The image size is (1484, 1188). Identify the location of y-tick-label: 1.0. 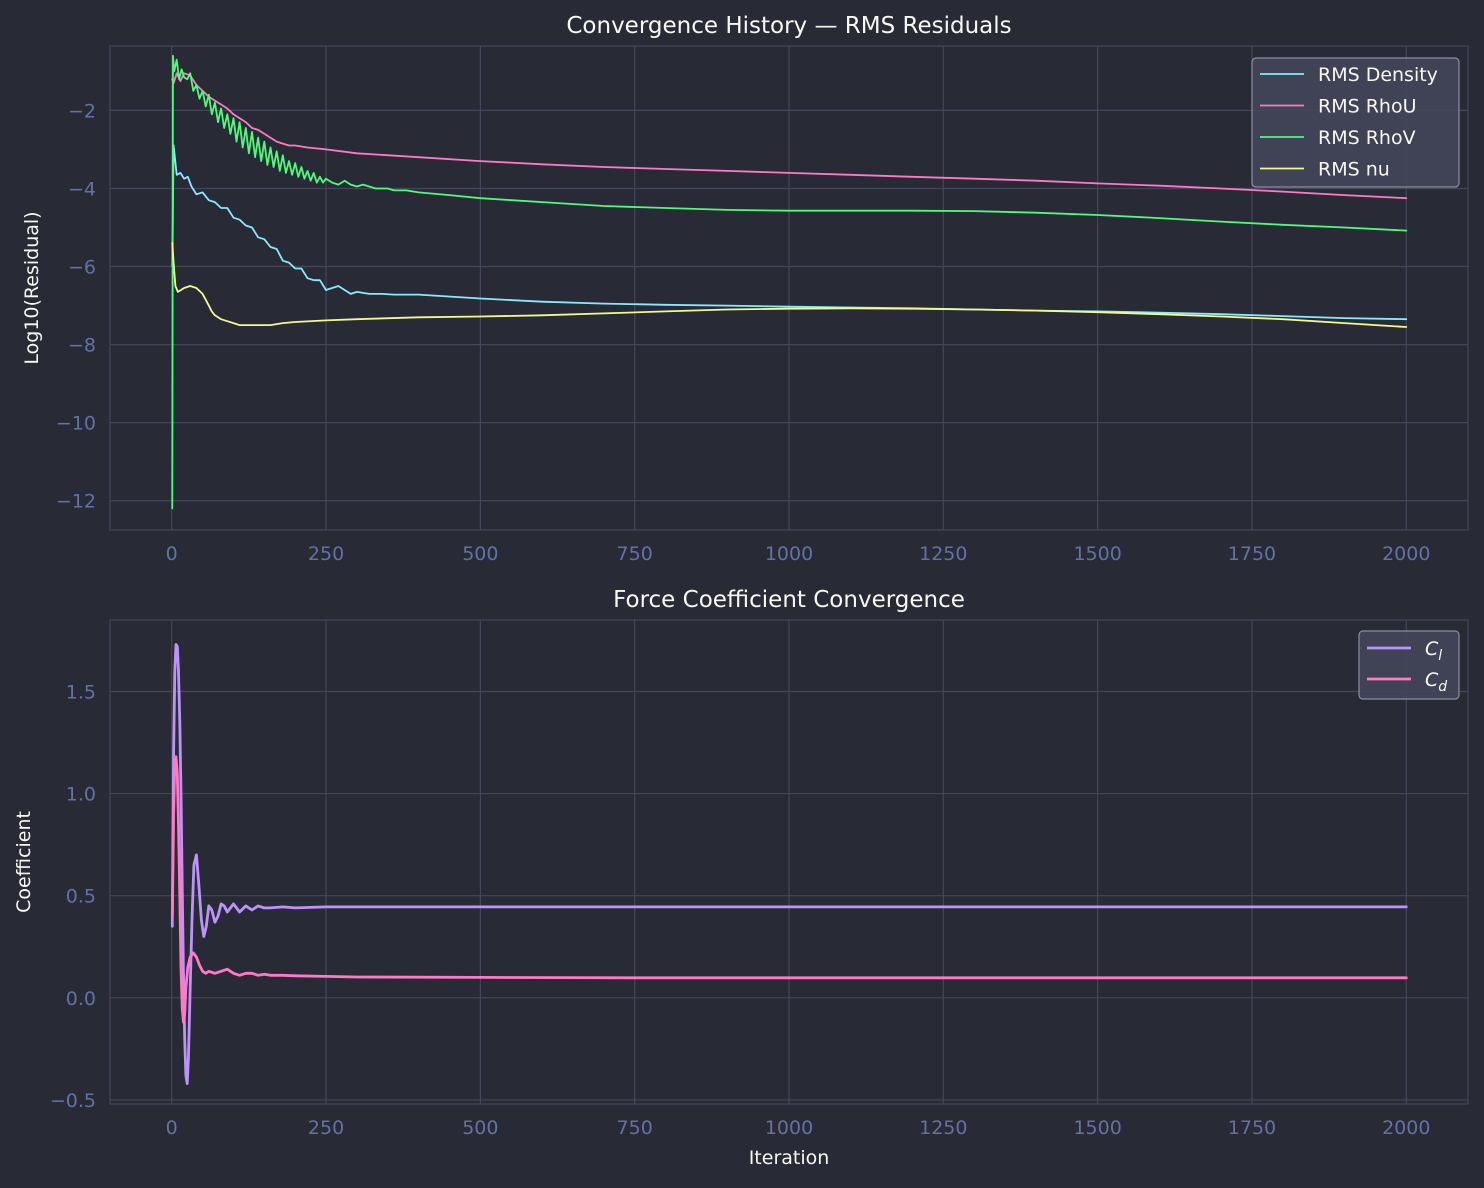
(81, 795).